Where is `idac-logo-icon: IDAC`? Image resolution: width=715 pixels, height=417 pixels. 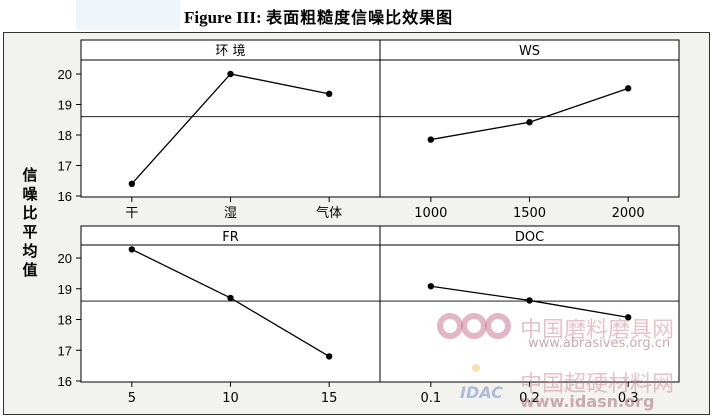 idac-logo-icon: IDAC is located at coordinates (481, 383).